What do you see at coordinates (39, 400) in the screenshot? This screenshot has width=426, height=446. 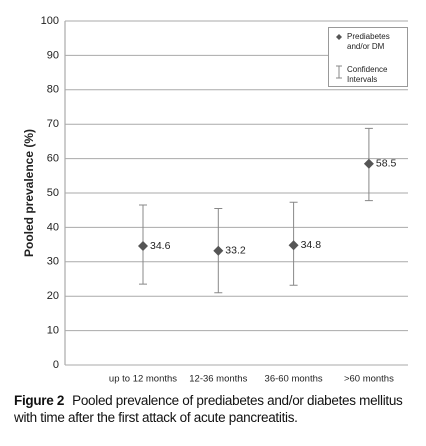 I see `caption-label: Figure 2` at bounding box center [39, 400].